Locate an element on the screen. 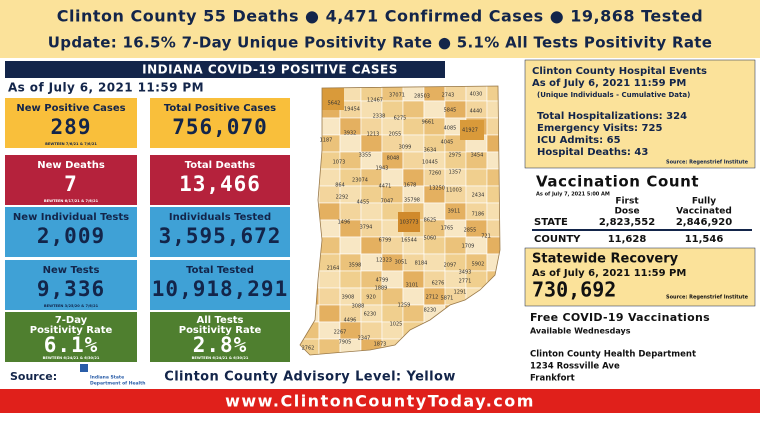 The height and width of the screenshot is (428, 760). county-count: 4496 is located at coordinates (350, 321).